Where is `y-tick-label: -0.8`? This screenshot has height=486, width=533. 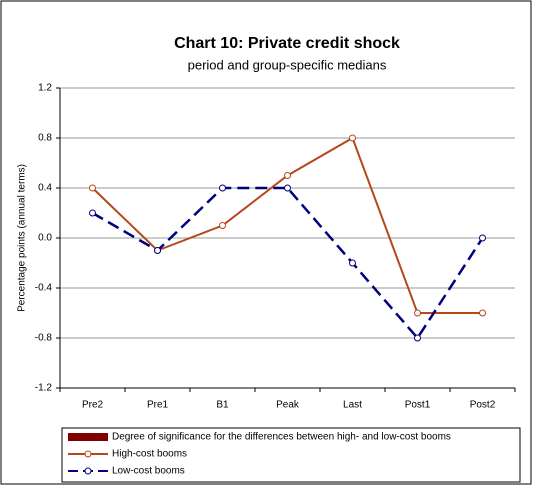
y-tick-label: -0.8 is located at coordinates (44, 338).